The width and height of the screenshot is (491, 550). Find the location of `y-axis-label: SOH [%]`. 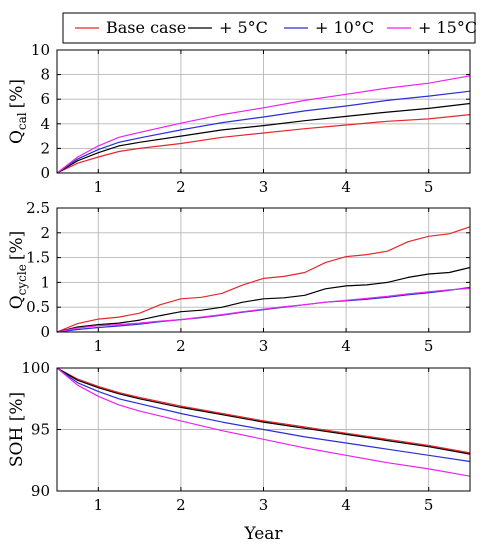

y-axis-label: SOH [%] is located at coordinates (17, 429).